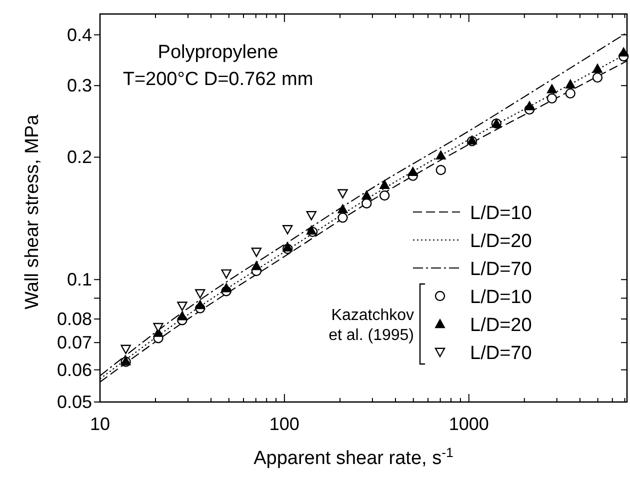  I want to click on y-tick-label: 0.06, so click(74, 370).